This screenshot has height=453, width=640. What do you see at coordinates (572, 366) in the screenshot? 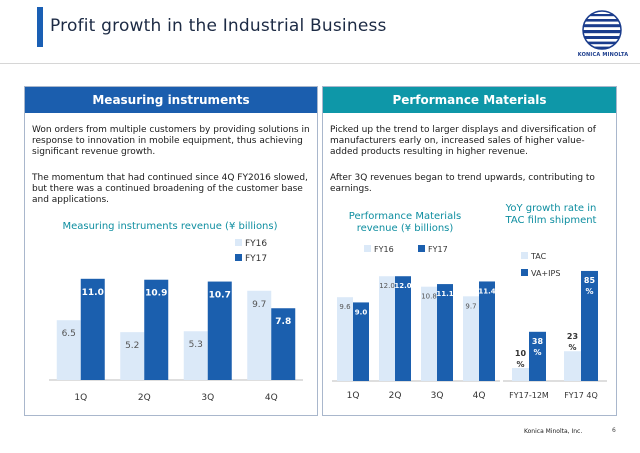
I see `bar-tac-fy17-4q` at bounding box center [572, 366].